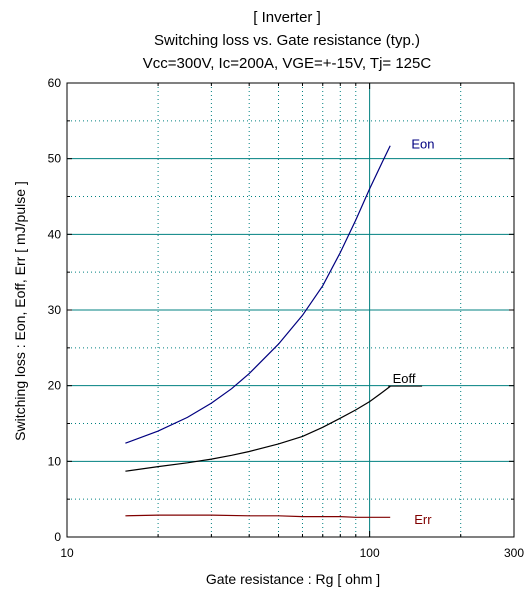 Image resolution: width=530 pixels, height=592 pixels. What do you see at coordinates (55, 386) in the screenshot?
I see `y-tick-label: 20` at bounding box center [55, 386].